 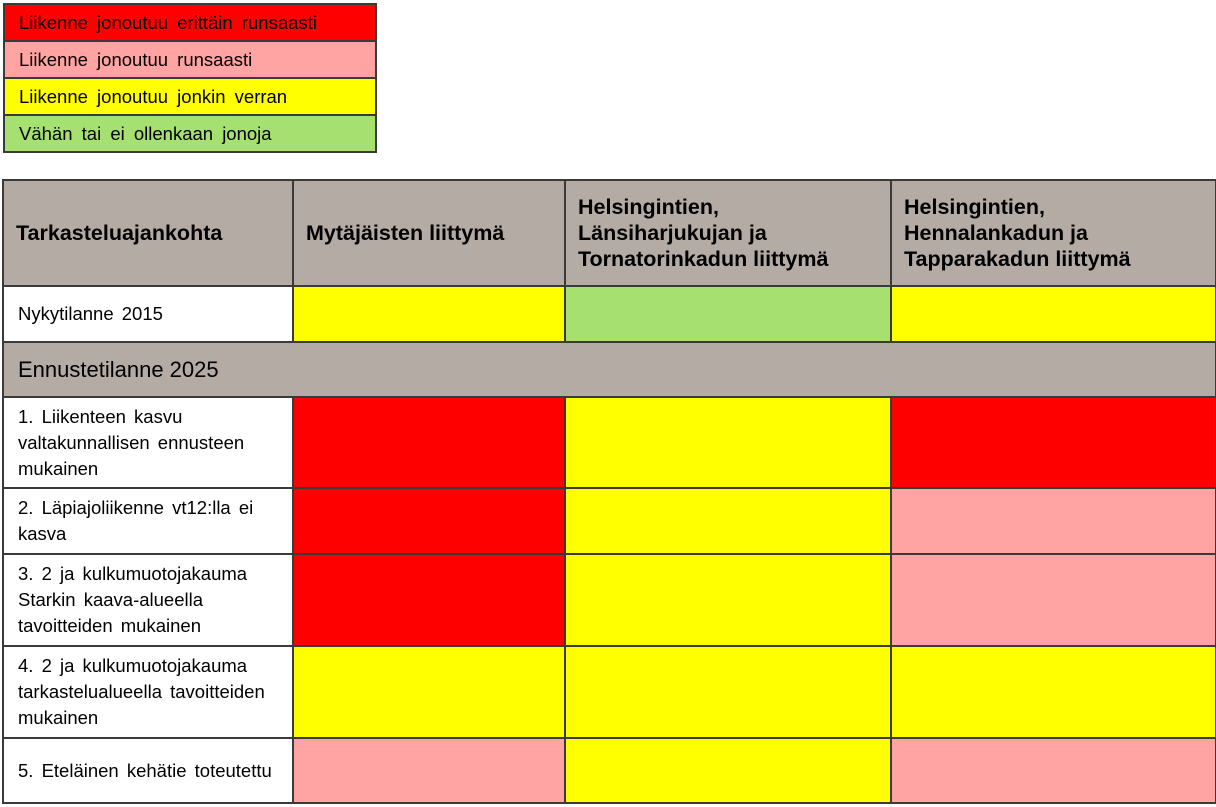 I want to click on row-label: 2. Läpiajoliikenne vt12:lla ei kasva, so click(x=148, y=521).